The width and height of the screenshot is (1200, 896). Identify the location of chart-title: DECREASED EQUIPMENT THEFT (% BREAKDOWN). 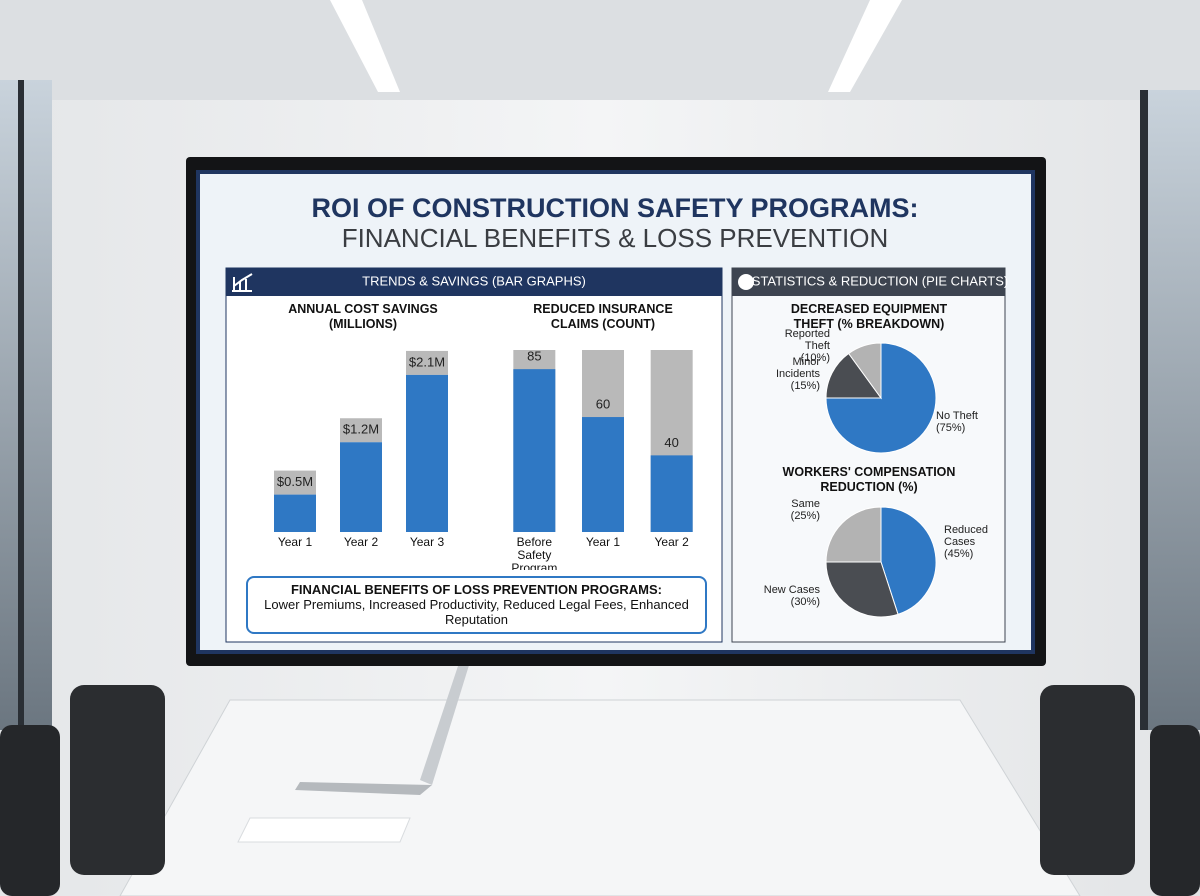
(869, 316).